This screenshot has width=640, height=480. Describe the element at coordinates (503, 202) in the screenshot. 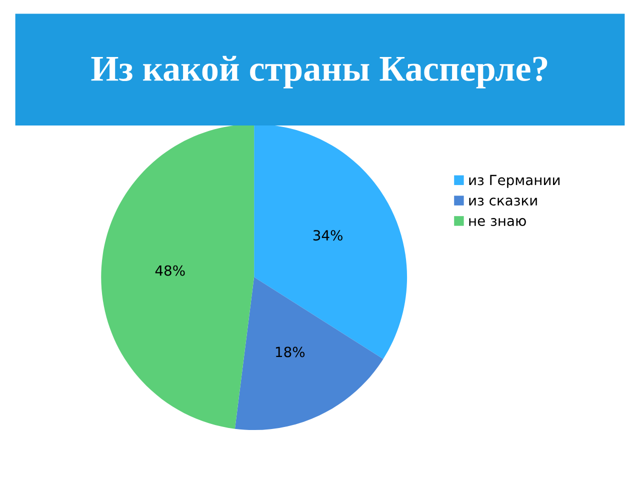

I see `legend-label: из сказки` at that location.